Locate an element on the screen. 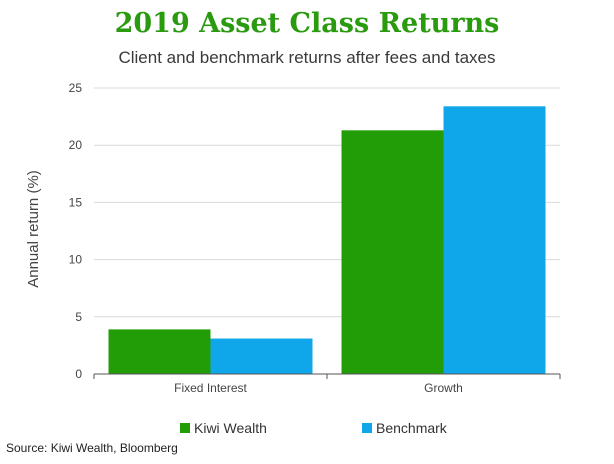 The width and height of the screenshot is (614, 464). bar-kiwi-wealth-fixed-interest is located at coordinates (159, 351).